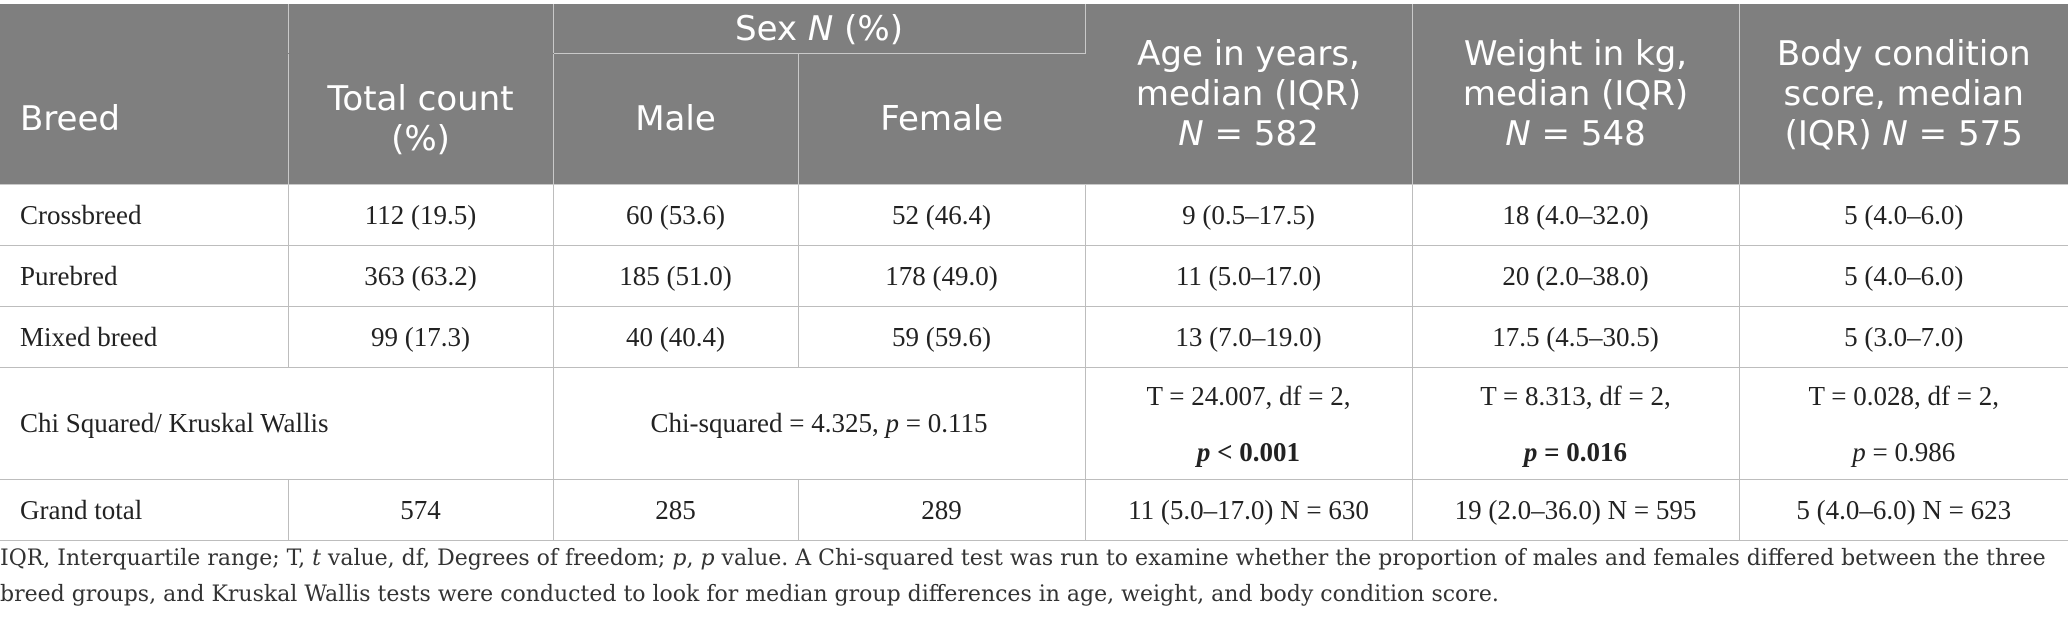 The width and height of the screenshot is (2068, 629). I want to click on header-sex-group: Sex N (%), so click(819, 29).